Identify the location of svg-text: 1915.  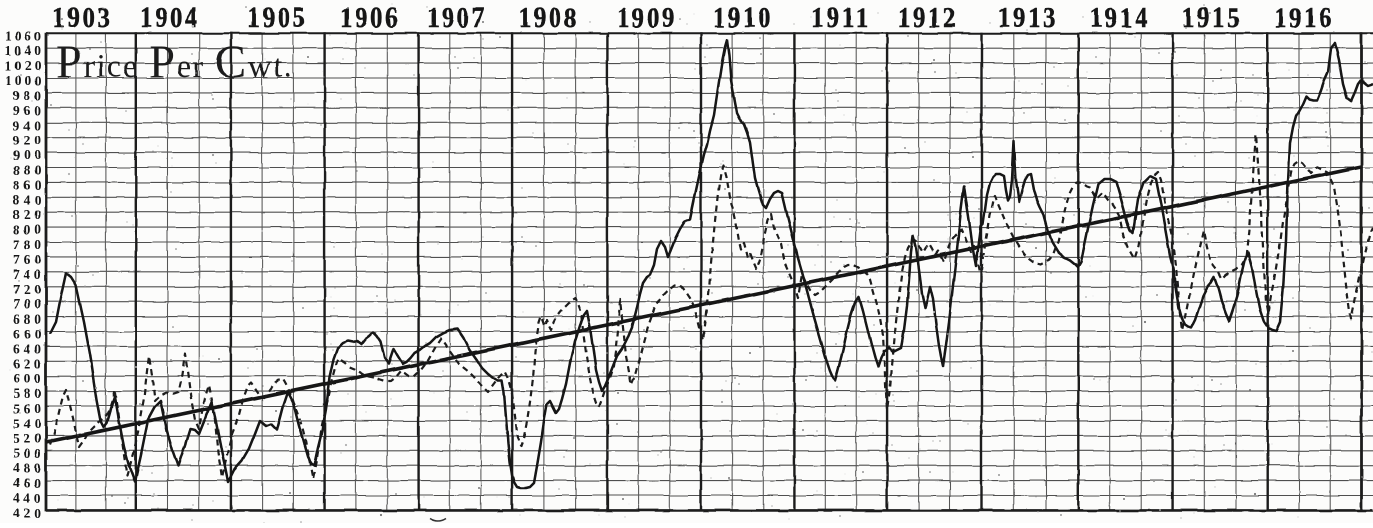
(1212, 18).